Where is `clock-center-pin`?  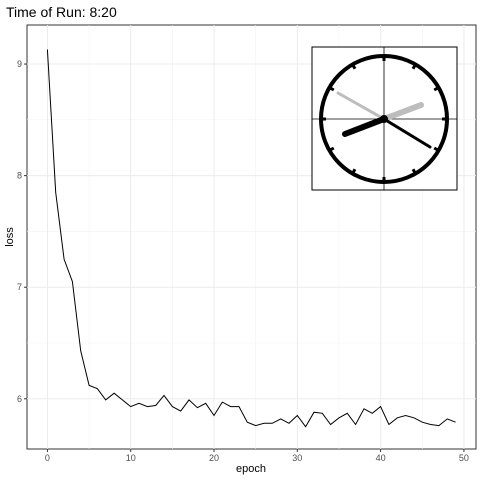 clock-center-pin is located at coordinates (384, 119).